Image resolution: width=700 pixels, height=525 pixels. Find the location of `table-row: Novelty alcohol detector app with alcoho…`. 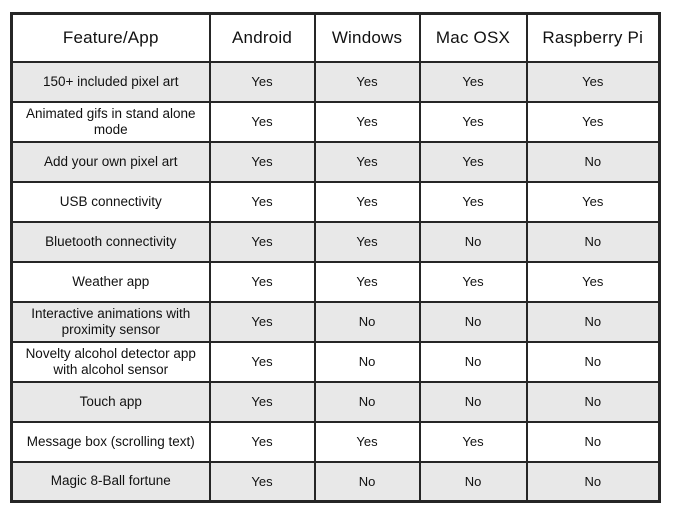

table-row: Novelty alcohol detector app with alcoho… is located at coordinates (335, 361).